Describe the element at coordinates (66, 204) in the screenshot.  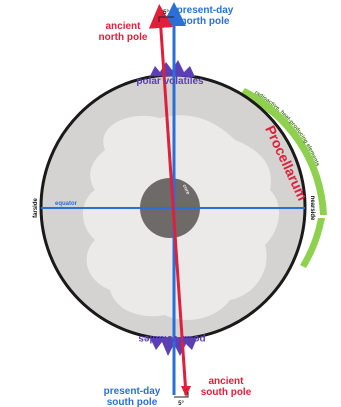
I see `equator-label: equator` at that location.